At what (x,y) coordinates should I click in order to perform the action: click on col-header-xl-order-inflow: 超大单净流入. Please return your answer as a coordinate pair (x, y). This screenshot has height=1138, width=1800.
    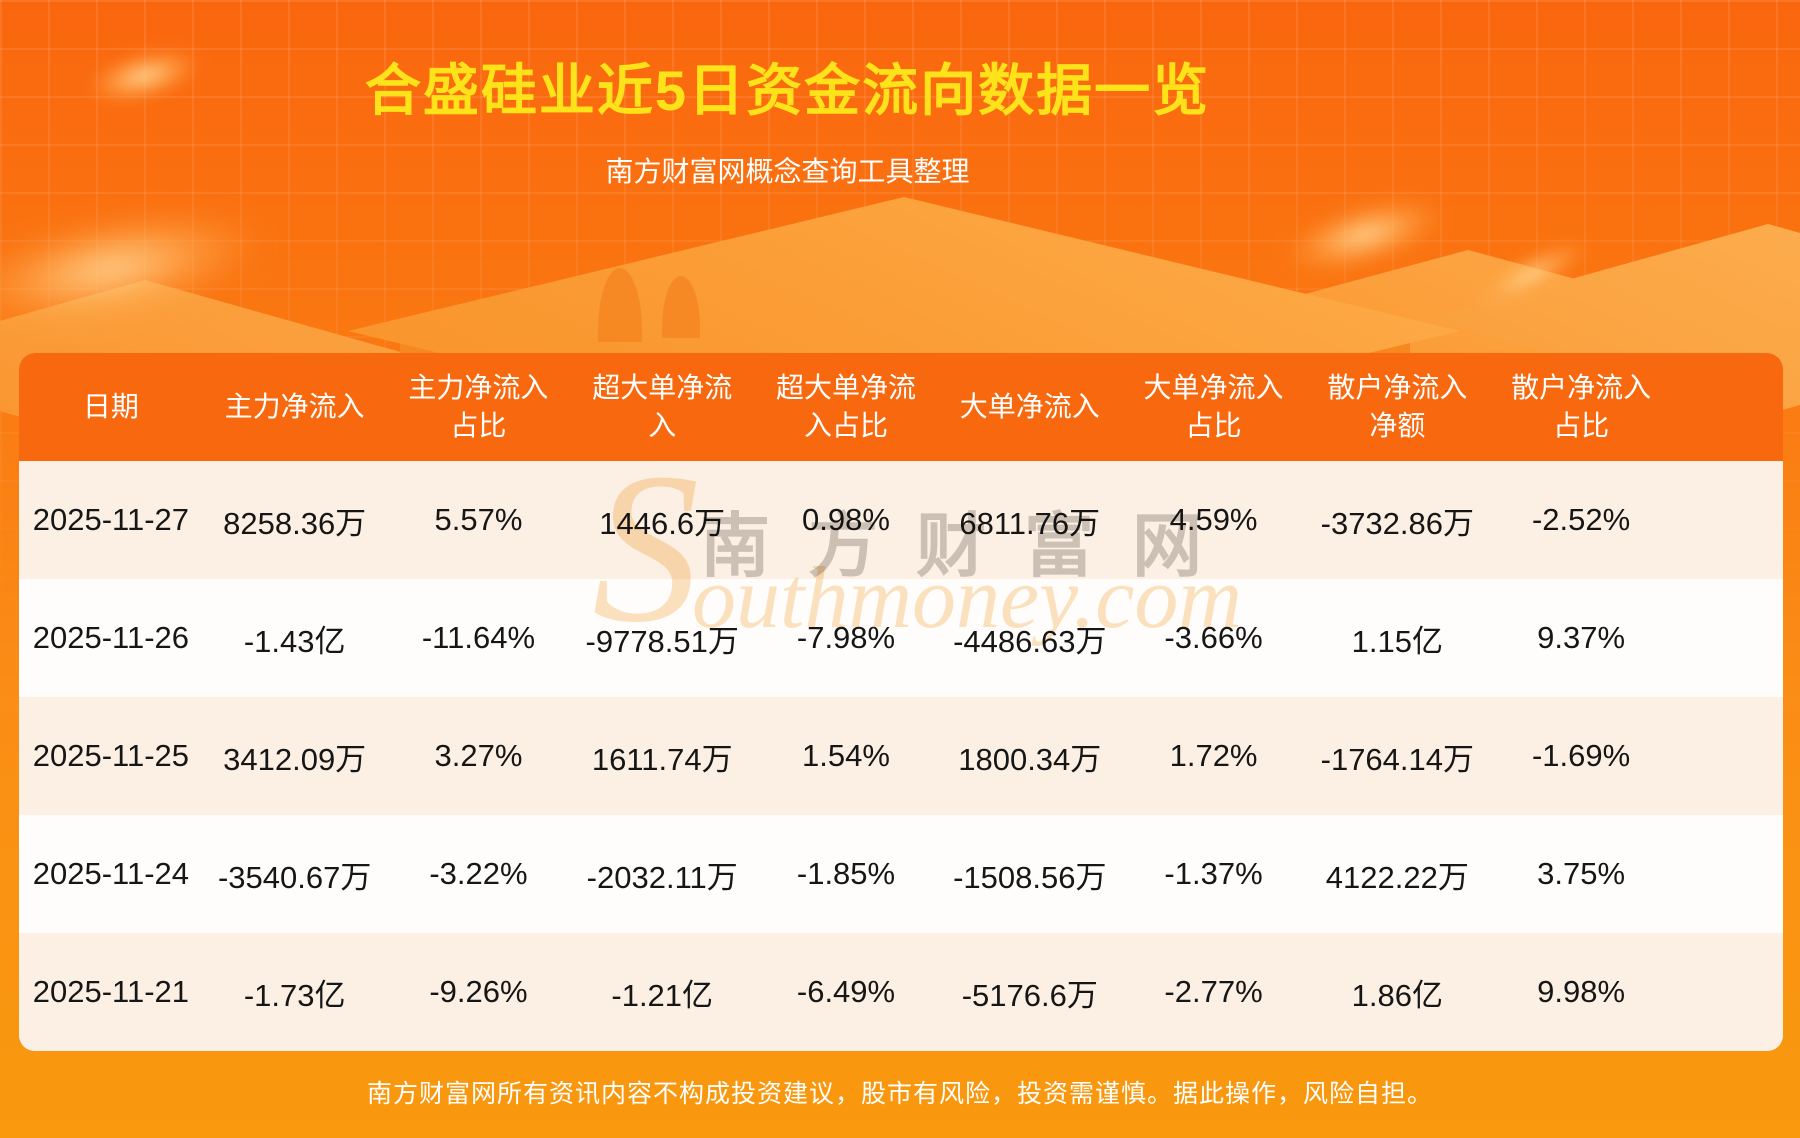
    Looking at the image, I should click on (662, 407).